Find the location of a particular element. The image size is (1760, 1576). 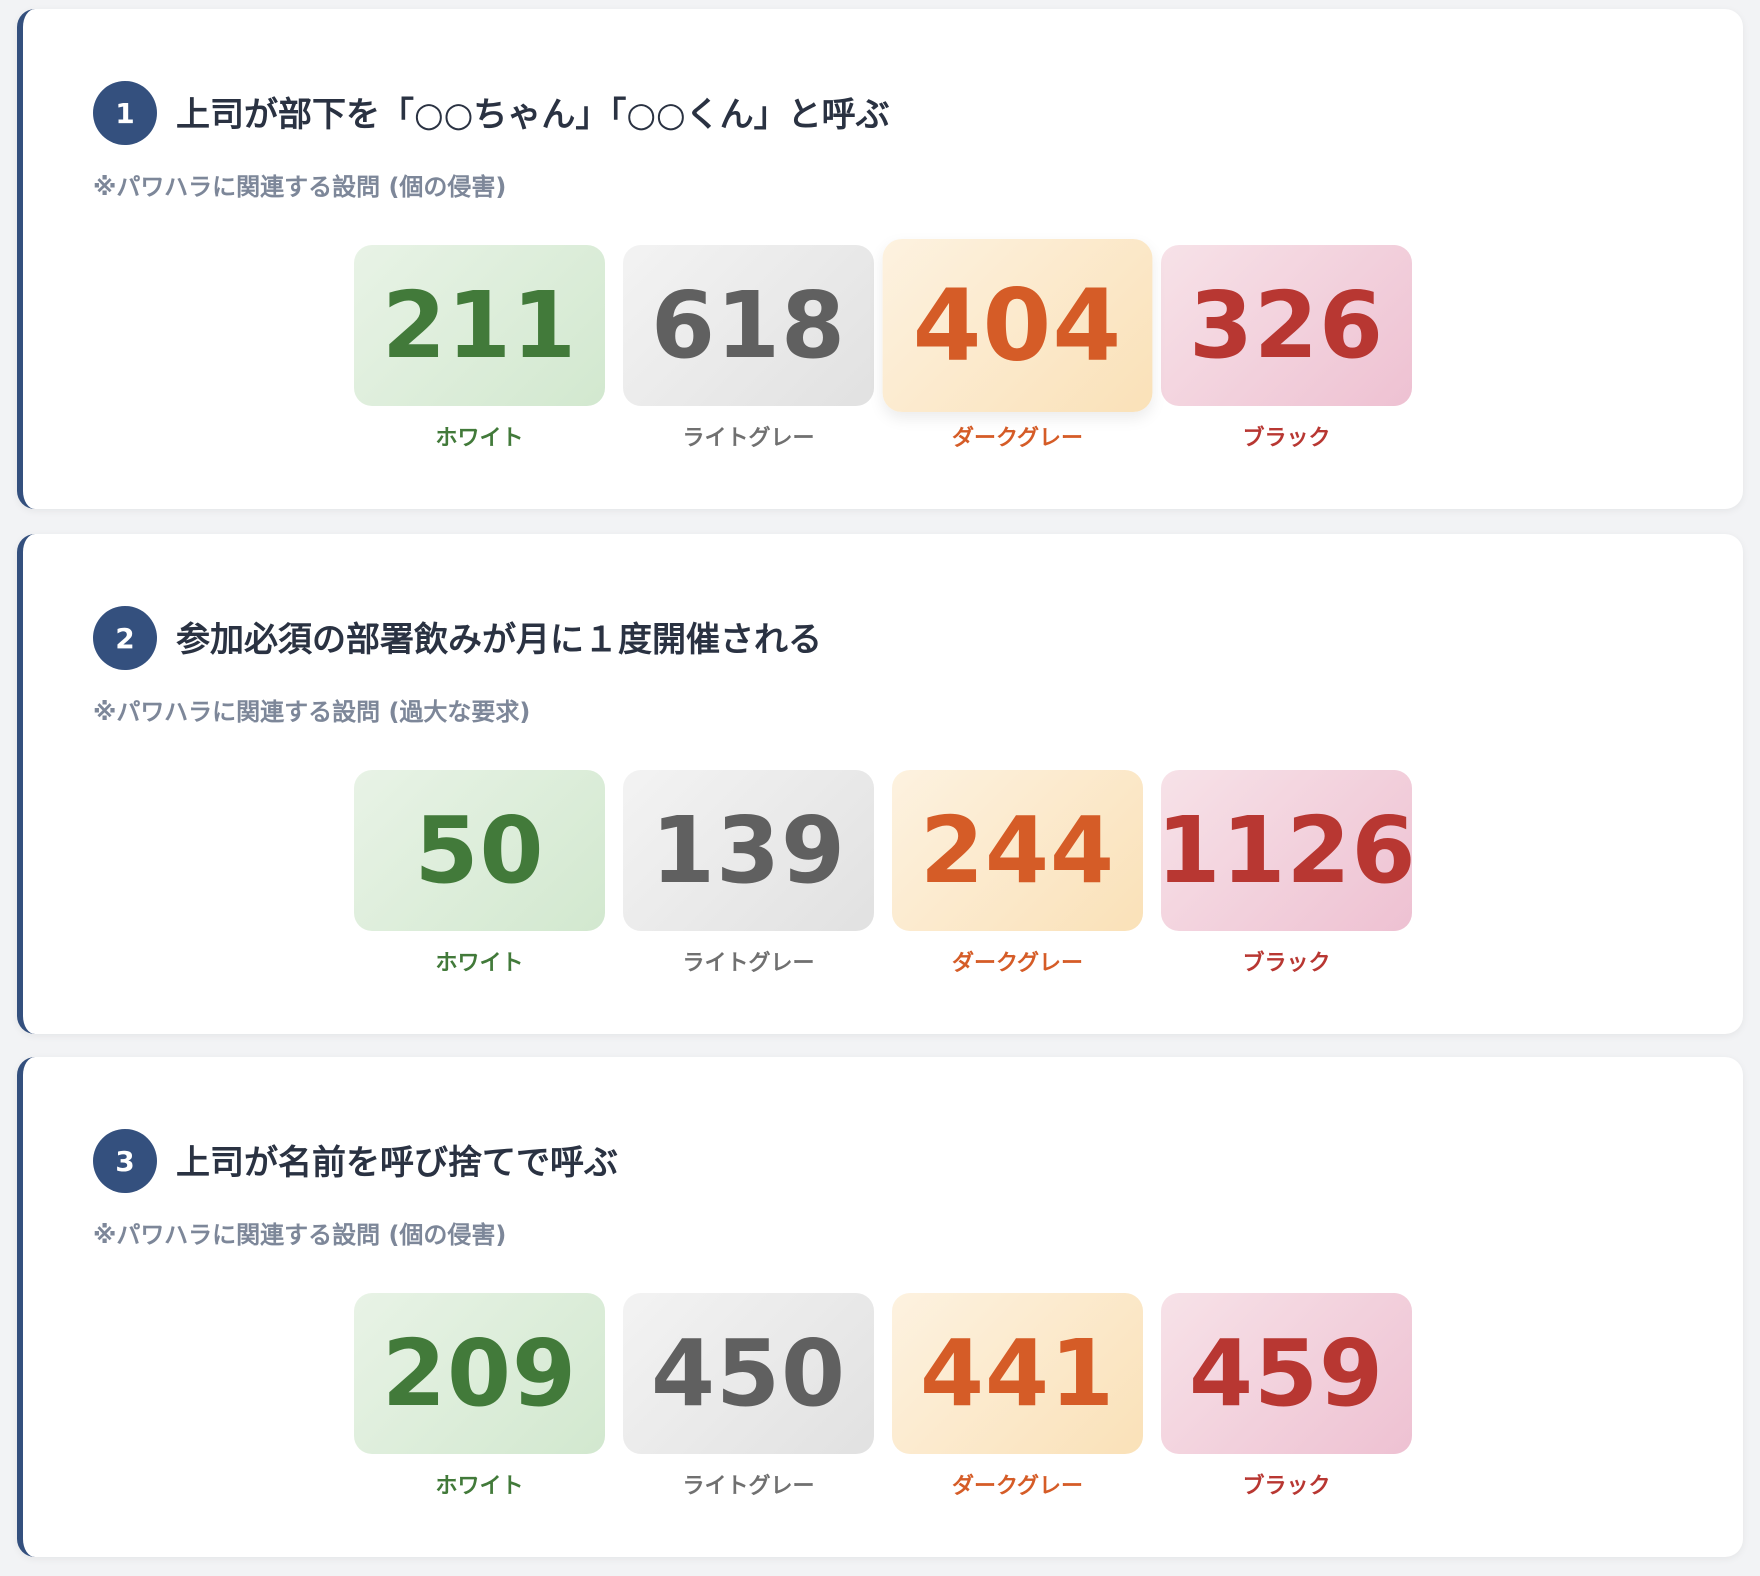

count-black: 326 ブラック is located at coordinates (1286, 348).